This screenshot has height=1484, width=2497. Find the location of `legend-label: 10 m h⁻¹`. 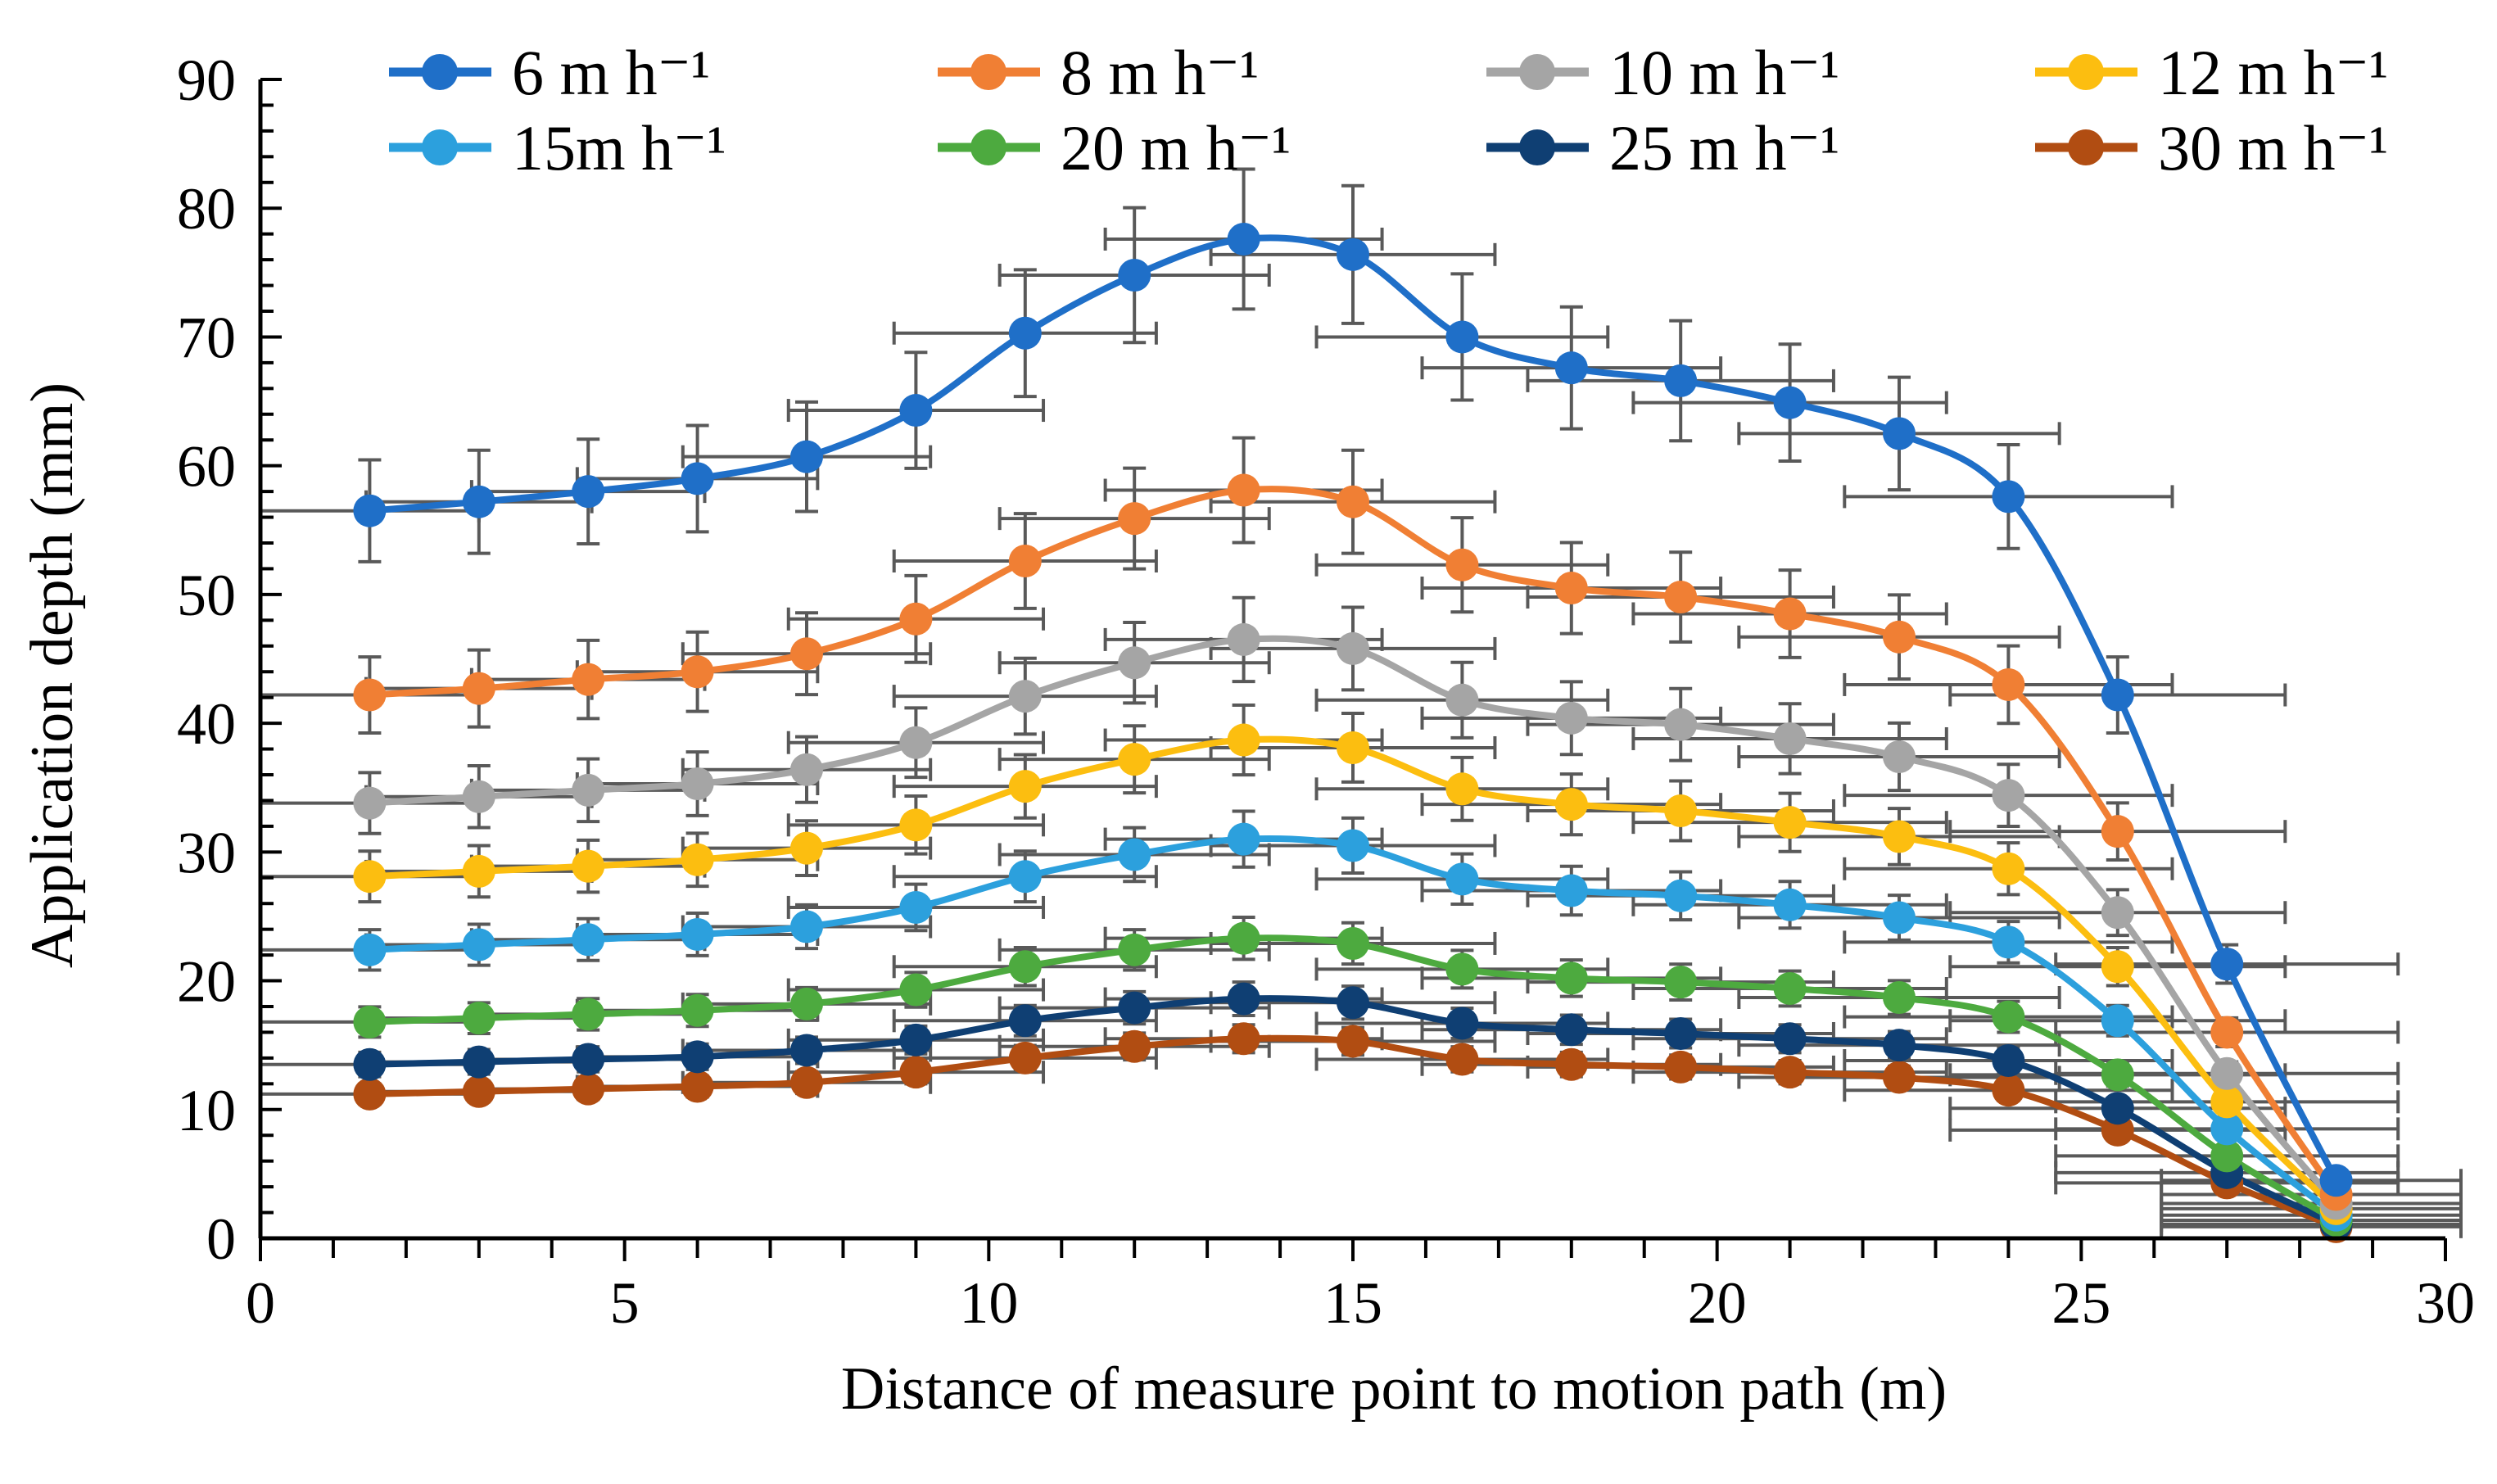

legend-label: 10 m h⁻¹ is located at coordinates (1724, 72).